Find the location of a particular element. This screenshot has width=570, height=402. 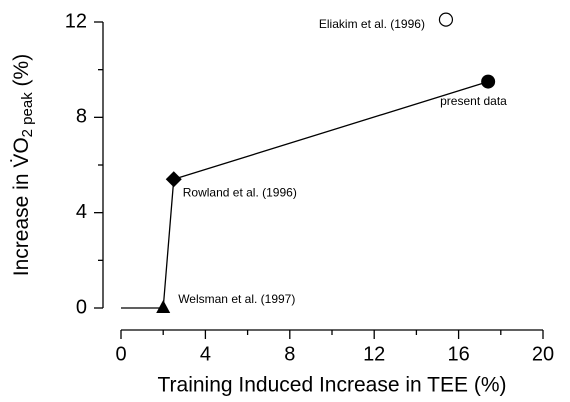

y-label-part: (%) is located at coordinates (21, 73).